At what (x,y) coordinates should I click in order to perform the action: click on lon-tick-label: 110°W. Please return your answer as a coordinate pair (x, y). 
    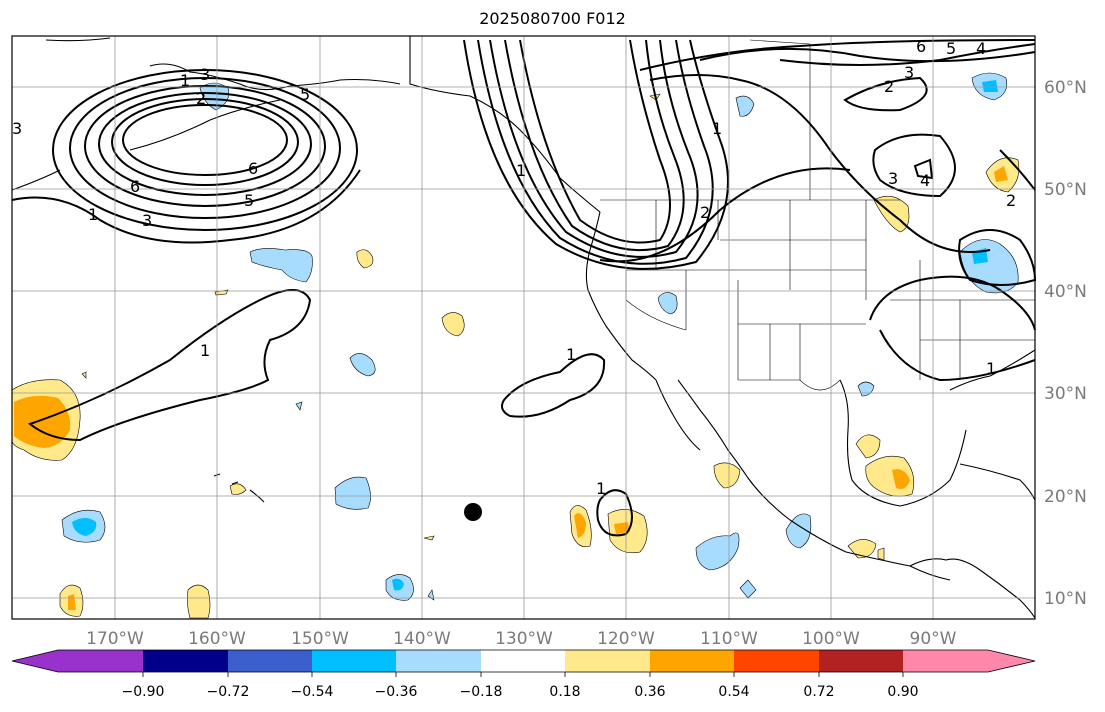
    Looking at the image, I should click on (729, 639).